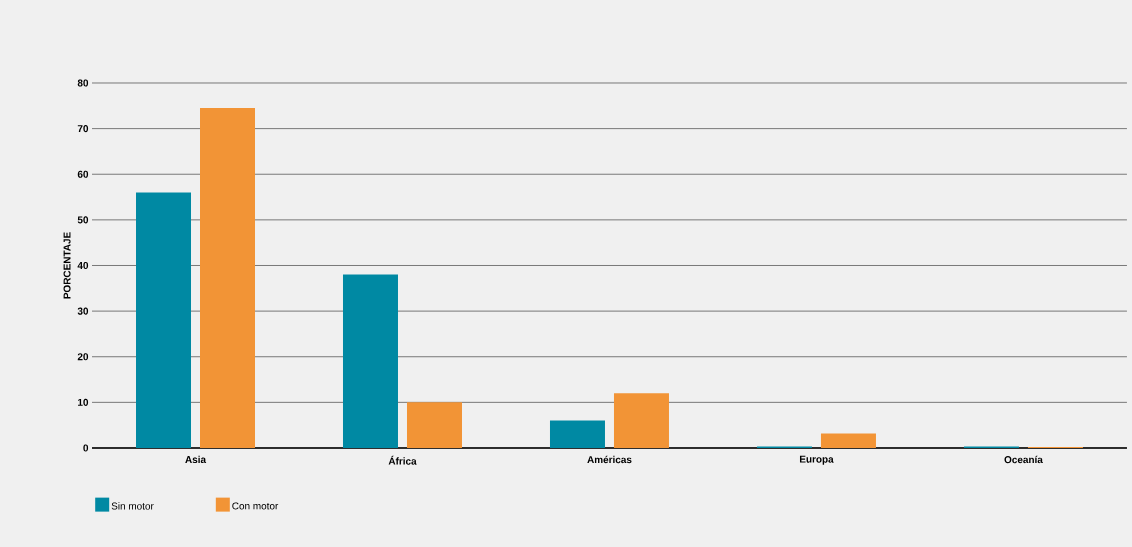 The image size is (1132, 547). What do you see at coordinates (83, 220) in the screenshot?
I see `y-tick-label: 50` at bounding box center [83, 220].